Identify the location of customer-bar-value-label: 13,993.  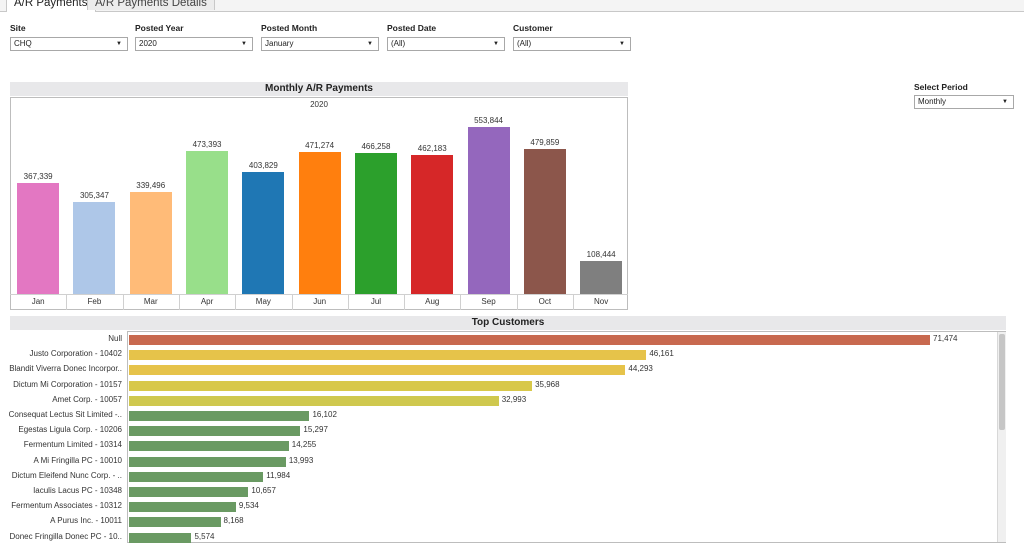
(301, 460).